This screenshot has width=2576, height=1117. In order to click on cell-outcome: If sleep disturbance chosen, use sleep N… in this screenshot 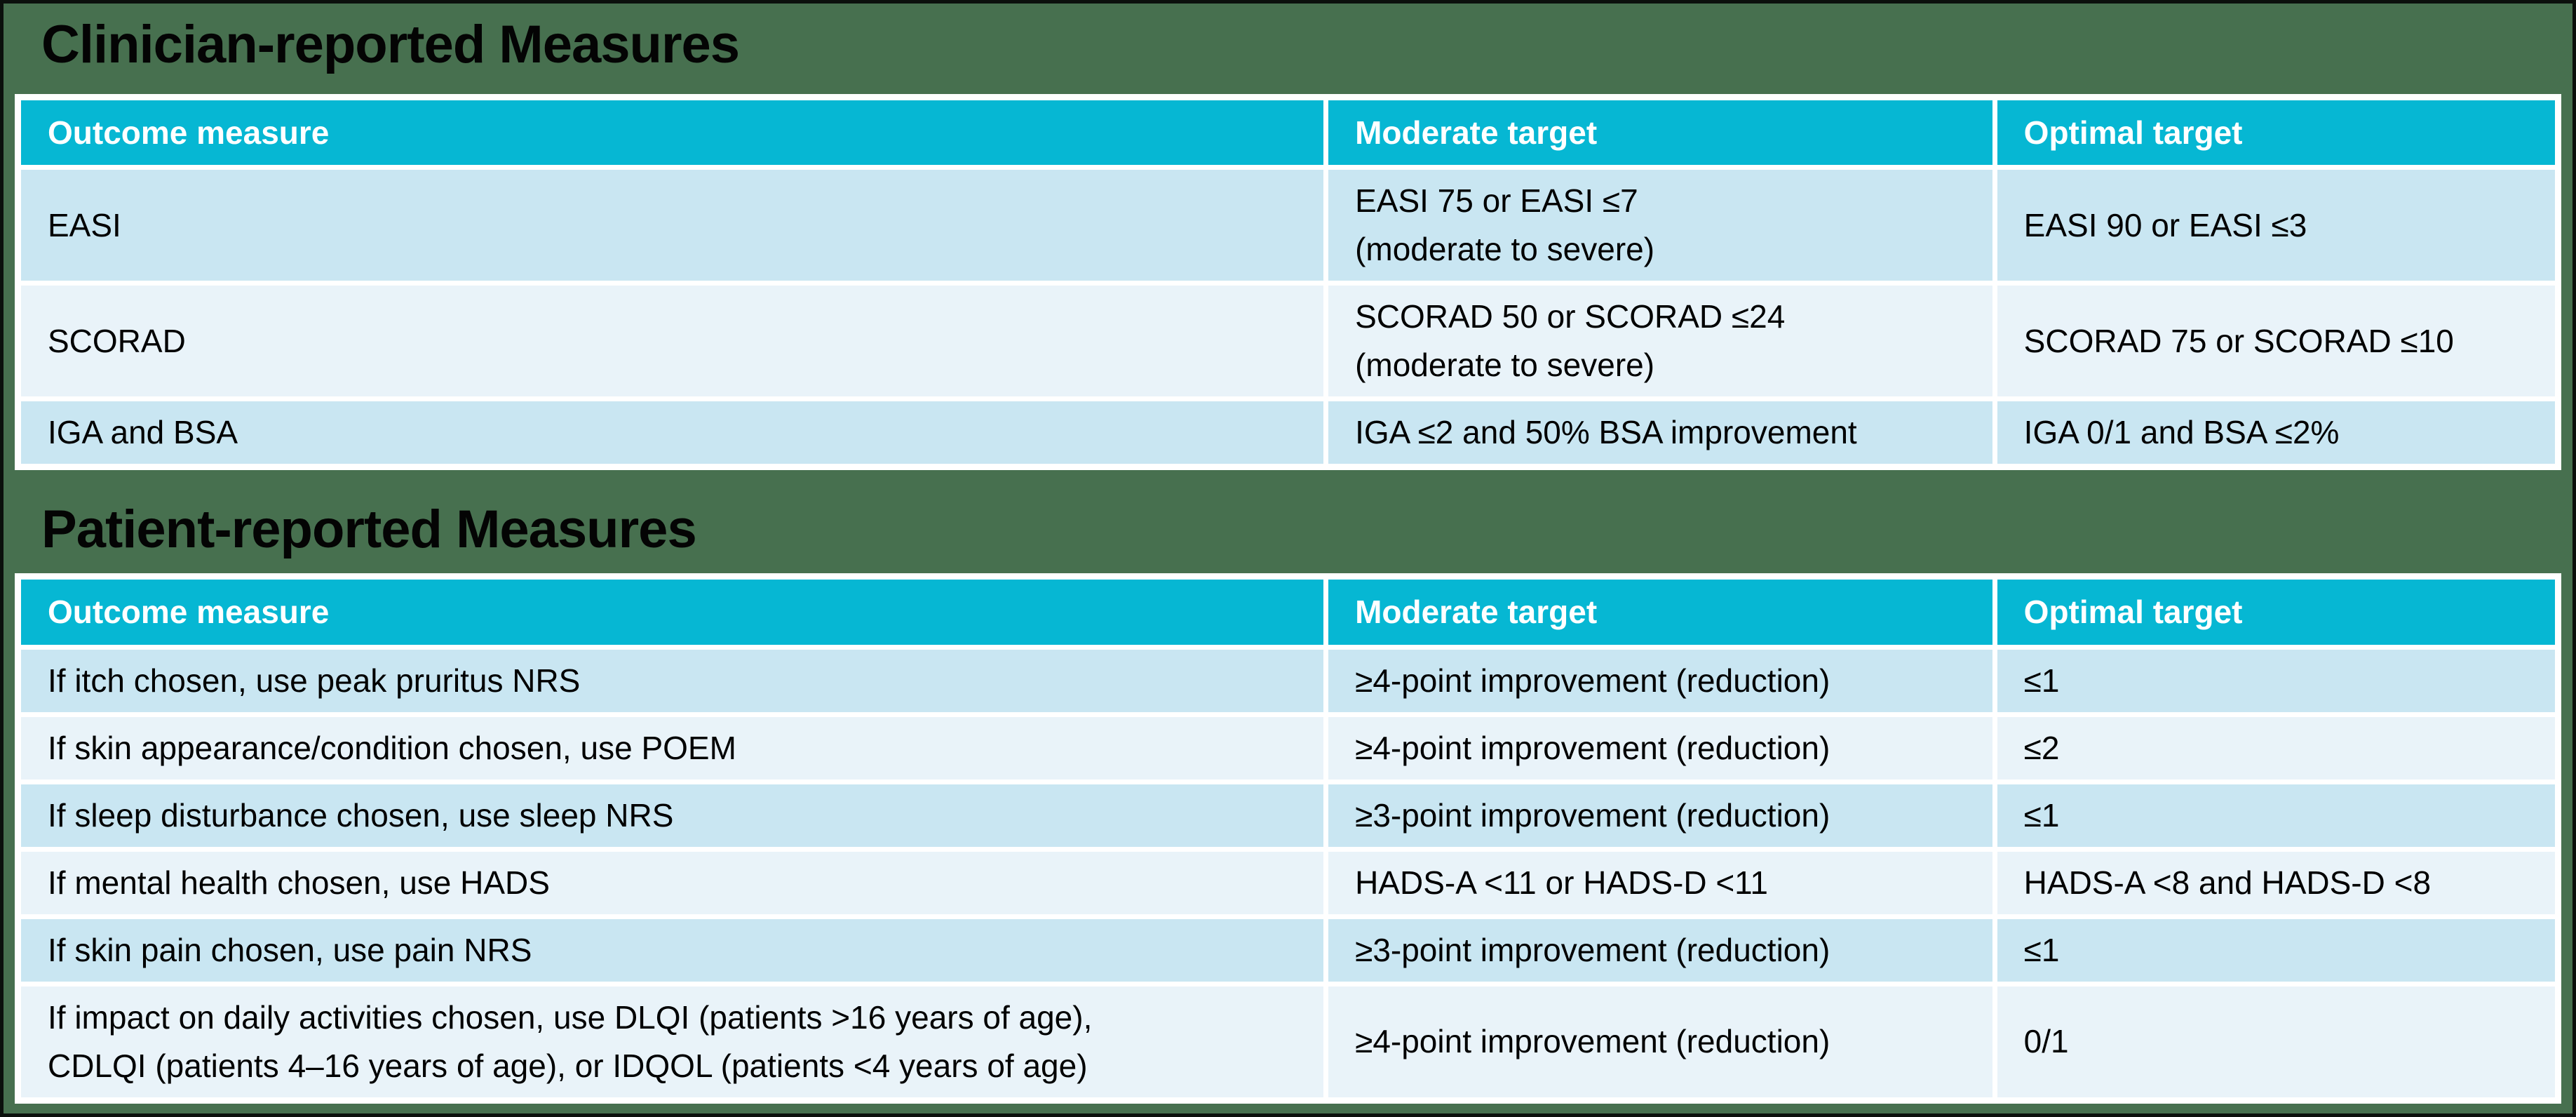, I will do `click(672, 815)`.